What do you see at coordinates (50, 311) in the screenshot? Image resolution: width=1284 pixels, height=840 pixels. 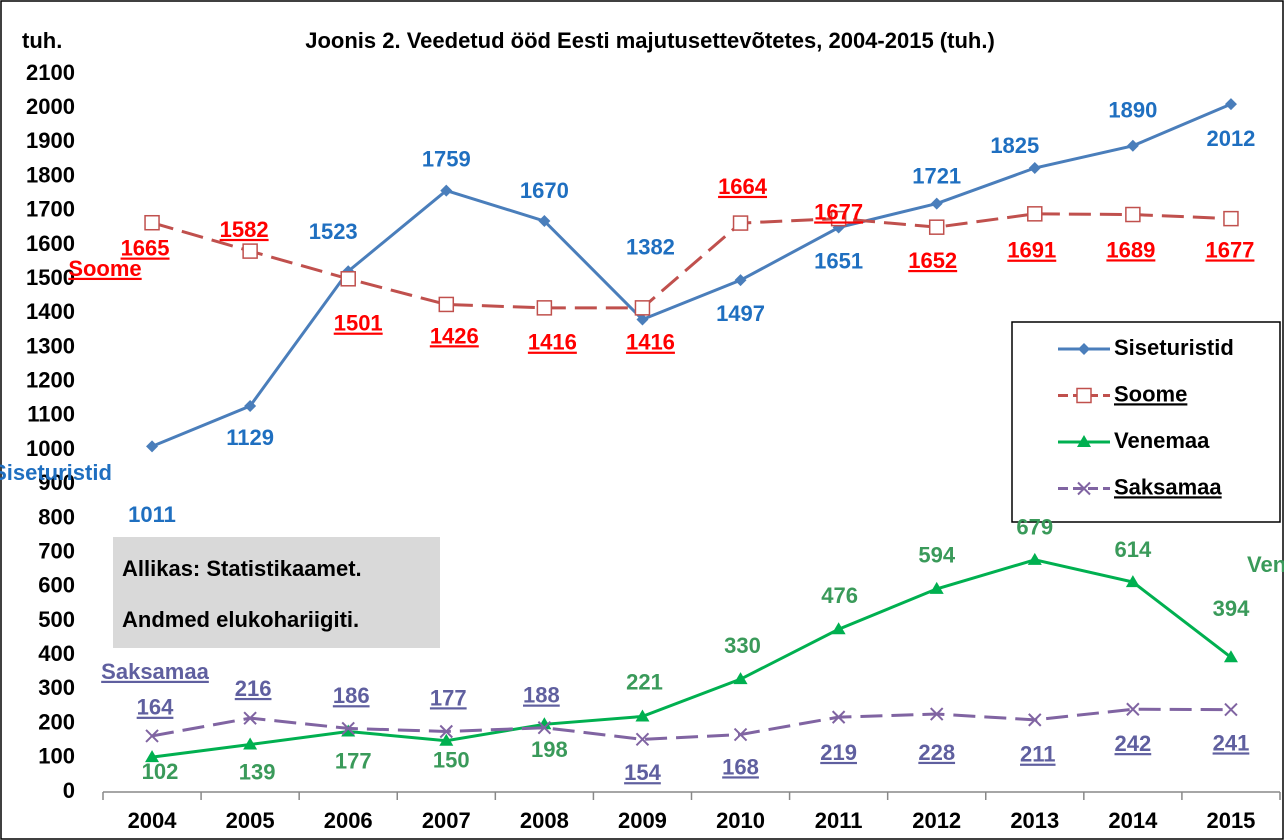 I see `y-tick-label: 1400` at bounding box center [50, 311].